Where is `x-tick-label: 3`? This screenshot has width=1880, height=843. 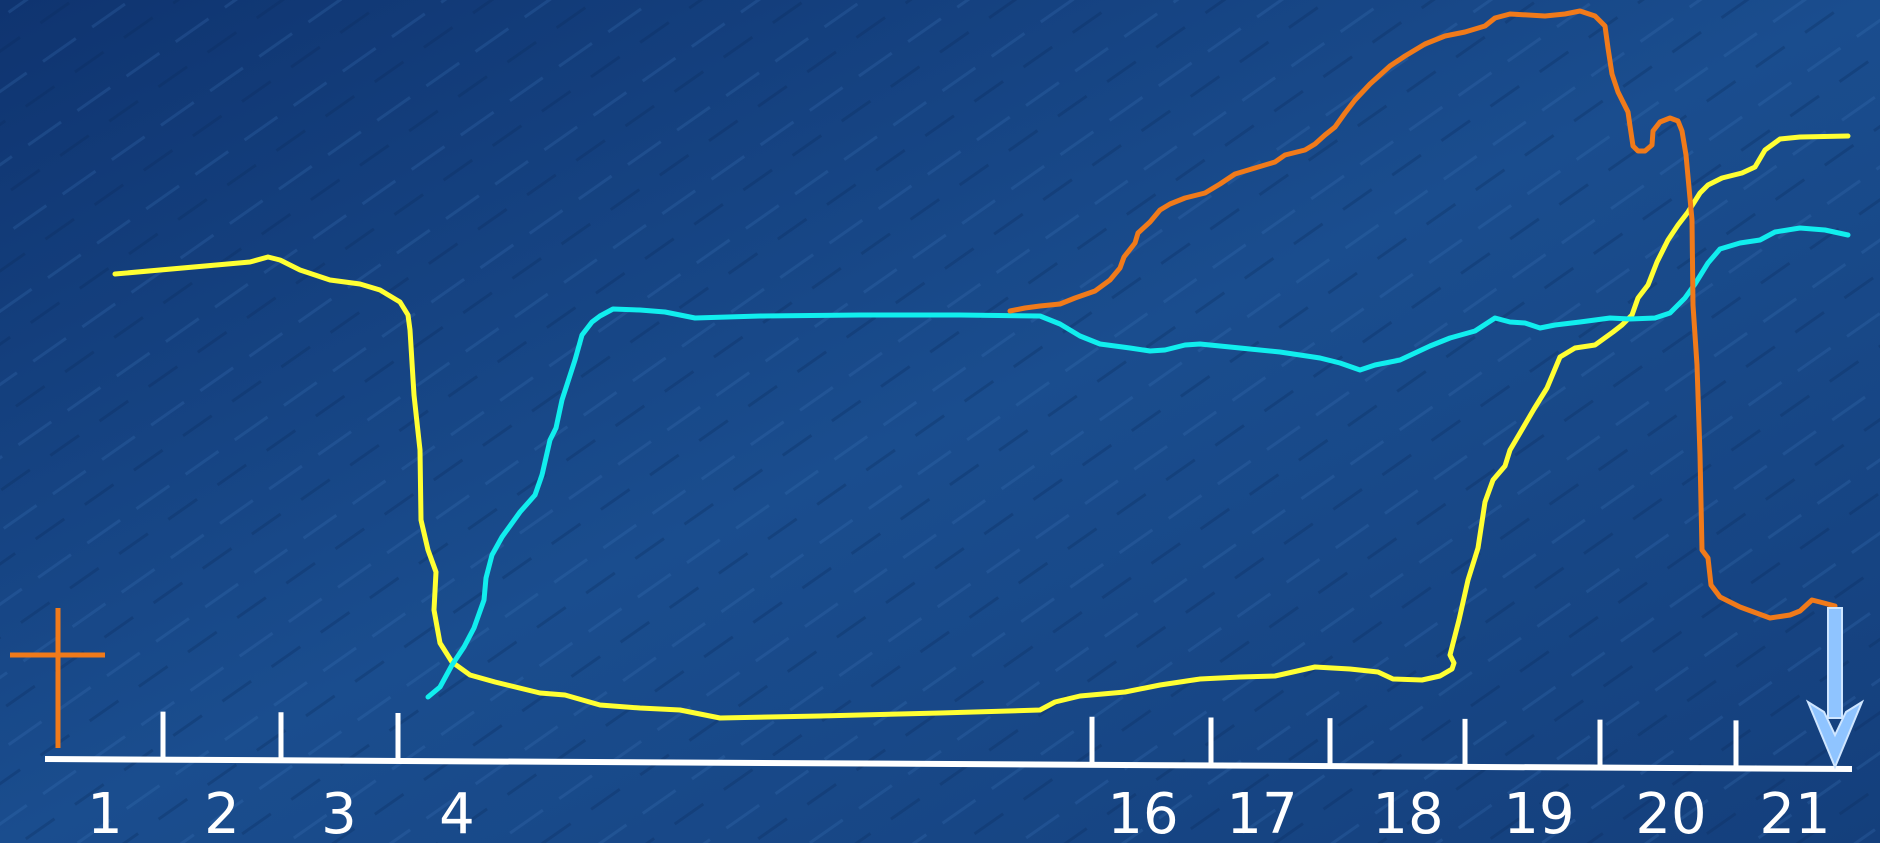
x-tick-label: 3 is located at coordinates (339, 812).